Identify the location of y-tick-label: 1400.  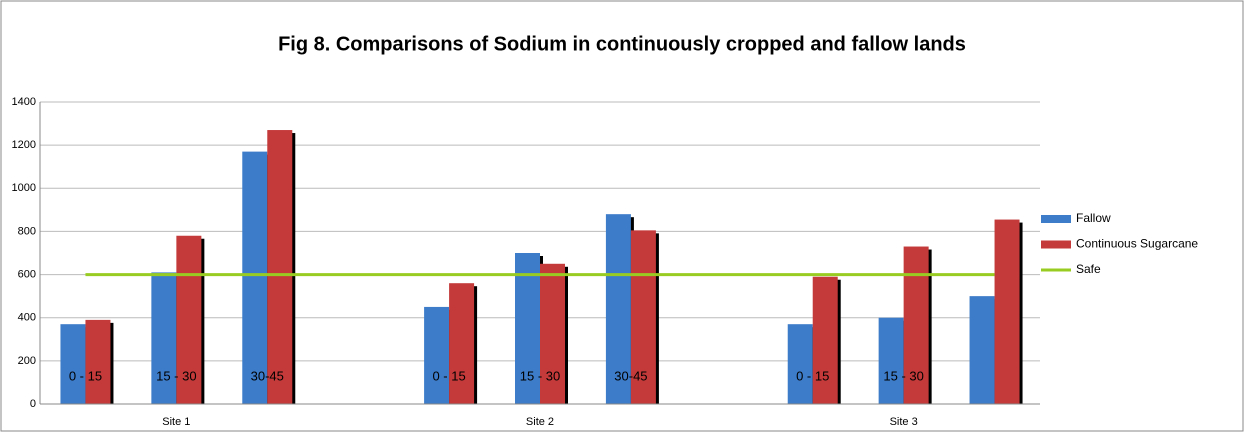
(24, 102).